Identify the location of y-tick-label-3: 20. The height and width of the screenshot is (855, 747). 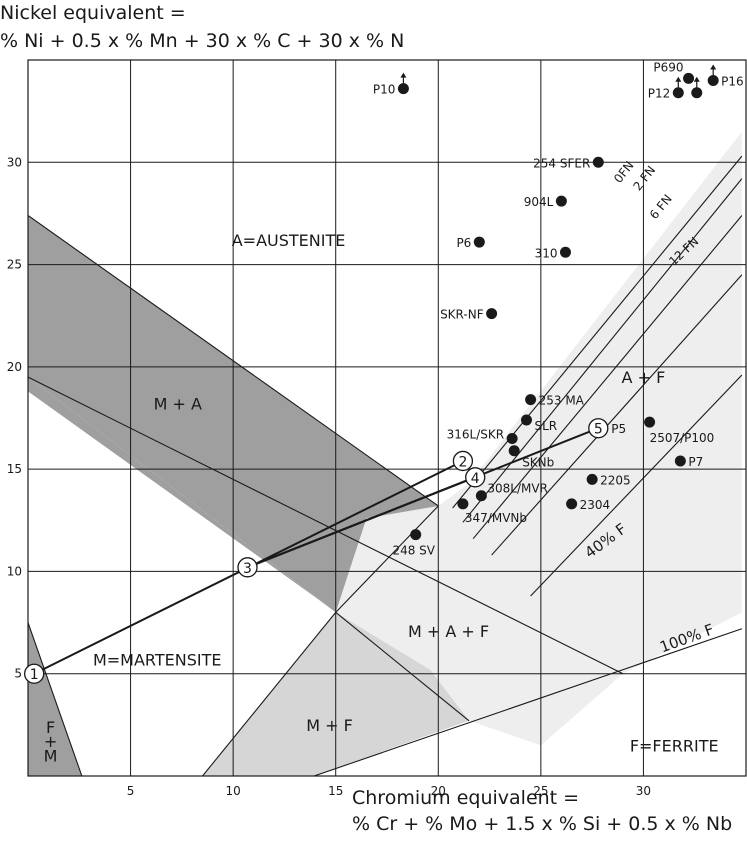
(14, 367).